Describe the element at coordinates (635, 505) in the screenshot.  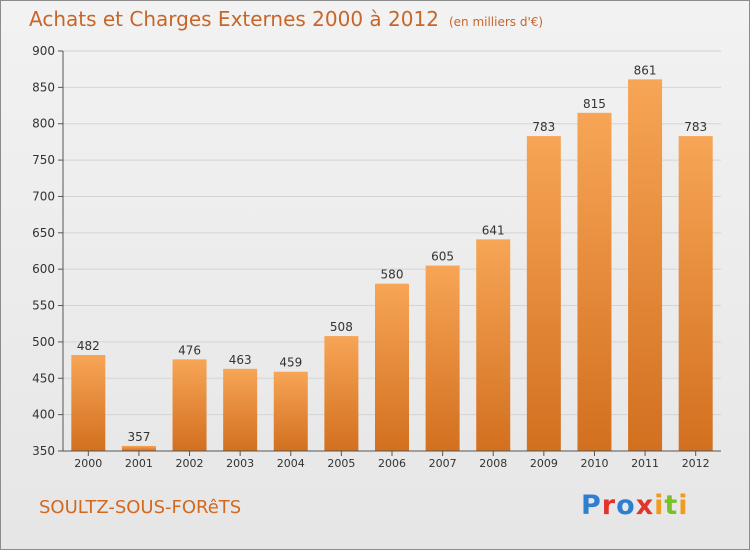
I see `proxiti-logo: Proxiti` at that location.